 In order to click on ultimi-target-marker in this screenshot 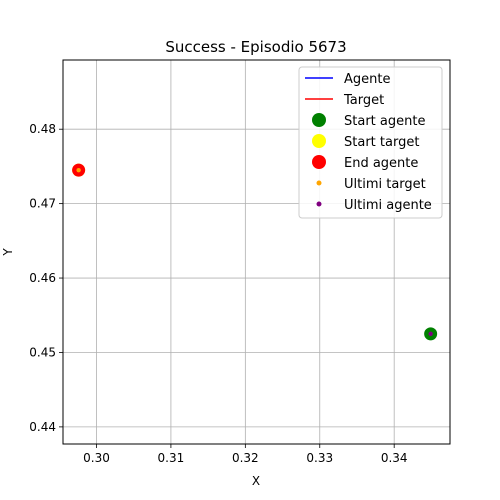, I will do `click(78, 170)`.